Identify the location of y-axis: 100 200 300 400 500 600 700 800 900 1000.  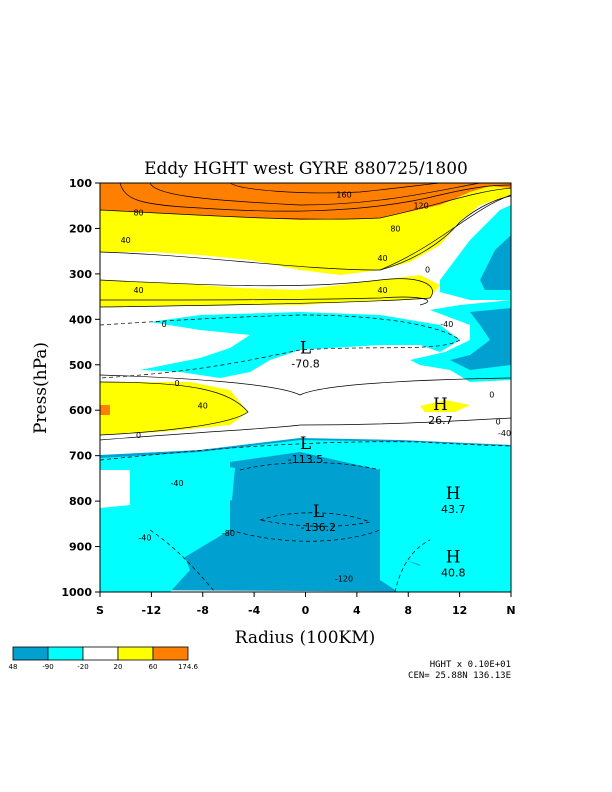
(80, 388).